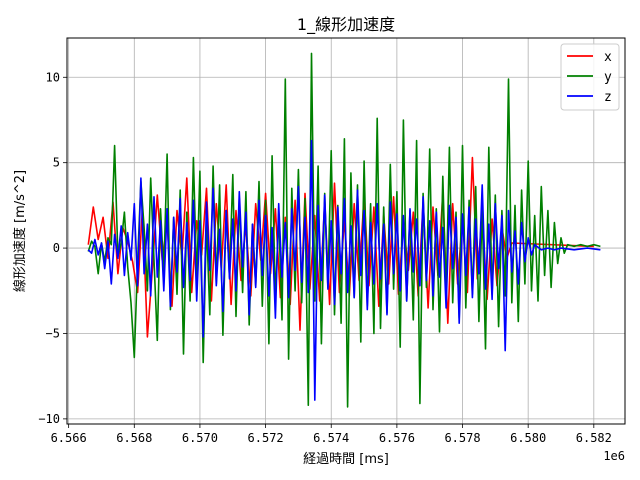  Describe the element at coordinates (200, 438) in the screenshot. I see `x-tick-label: 6.570` at that location.